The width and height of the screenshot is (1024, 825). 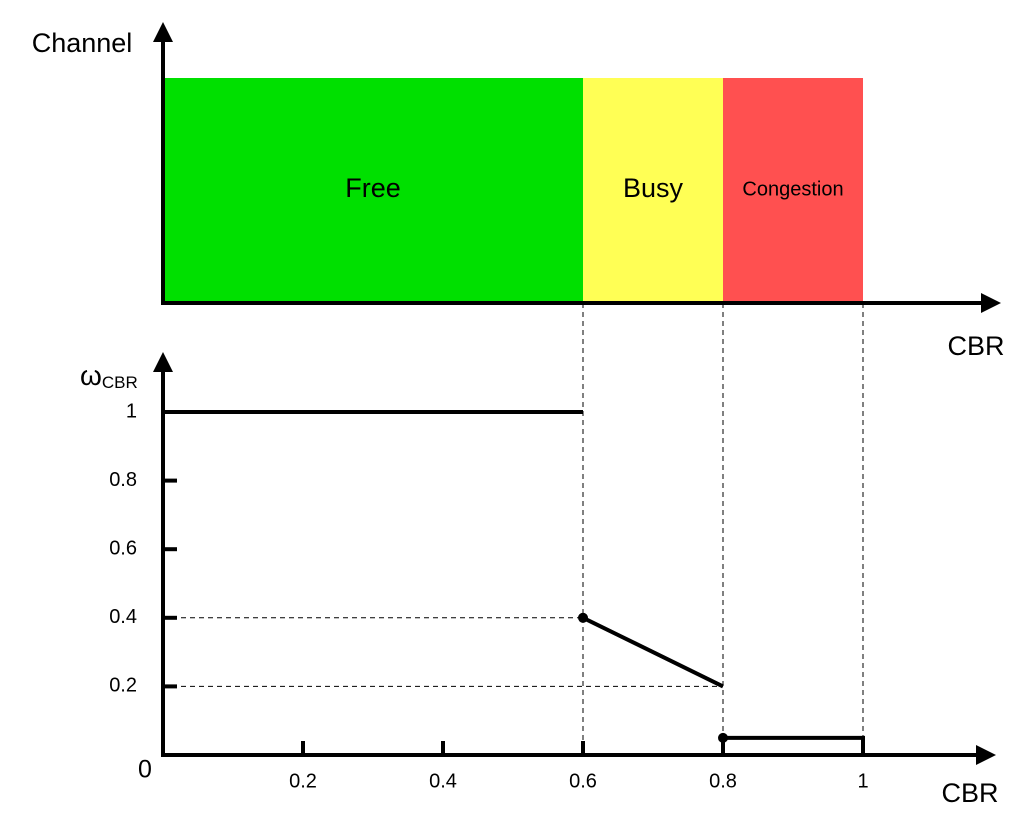 I want to click on origin-label: 0, so click(x=145, y=770).